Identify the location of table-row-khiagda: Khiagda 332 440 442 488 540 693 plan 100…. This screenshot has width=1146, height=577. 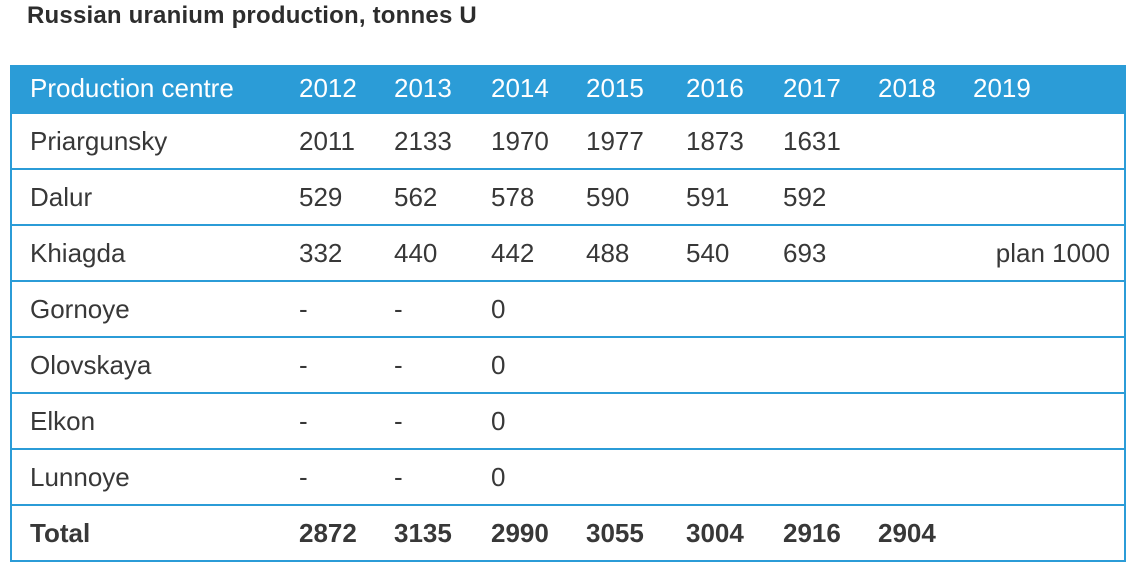
(568, 252).